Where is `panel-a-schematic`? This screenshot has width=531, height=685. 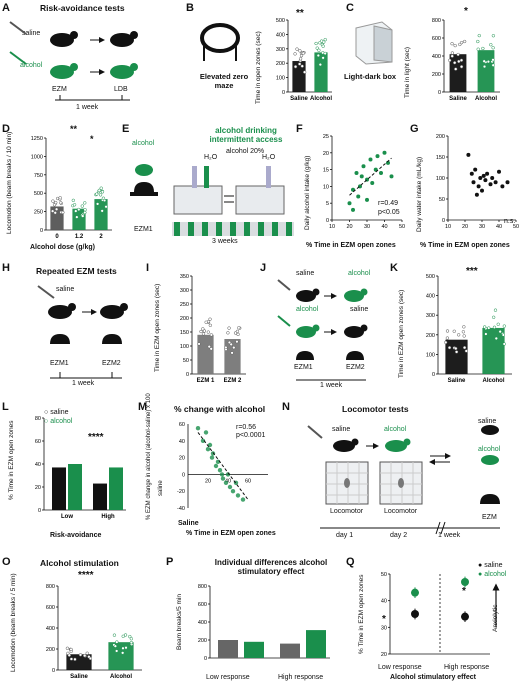
panel-a-schematic is located at coordinates (73, 61).